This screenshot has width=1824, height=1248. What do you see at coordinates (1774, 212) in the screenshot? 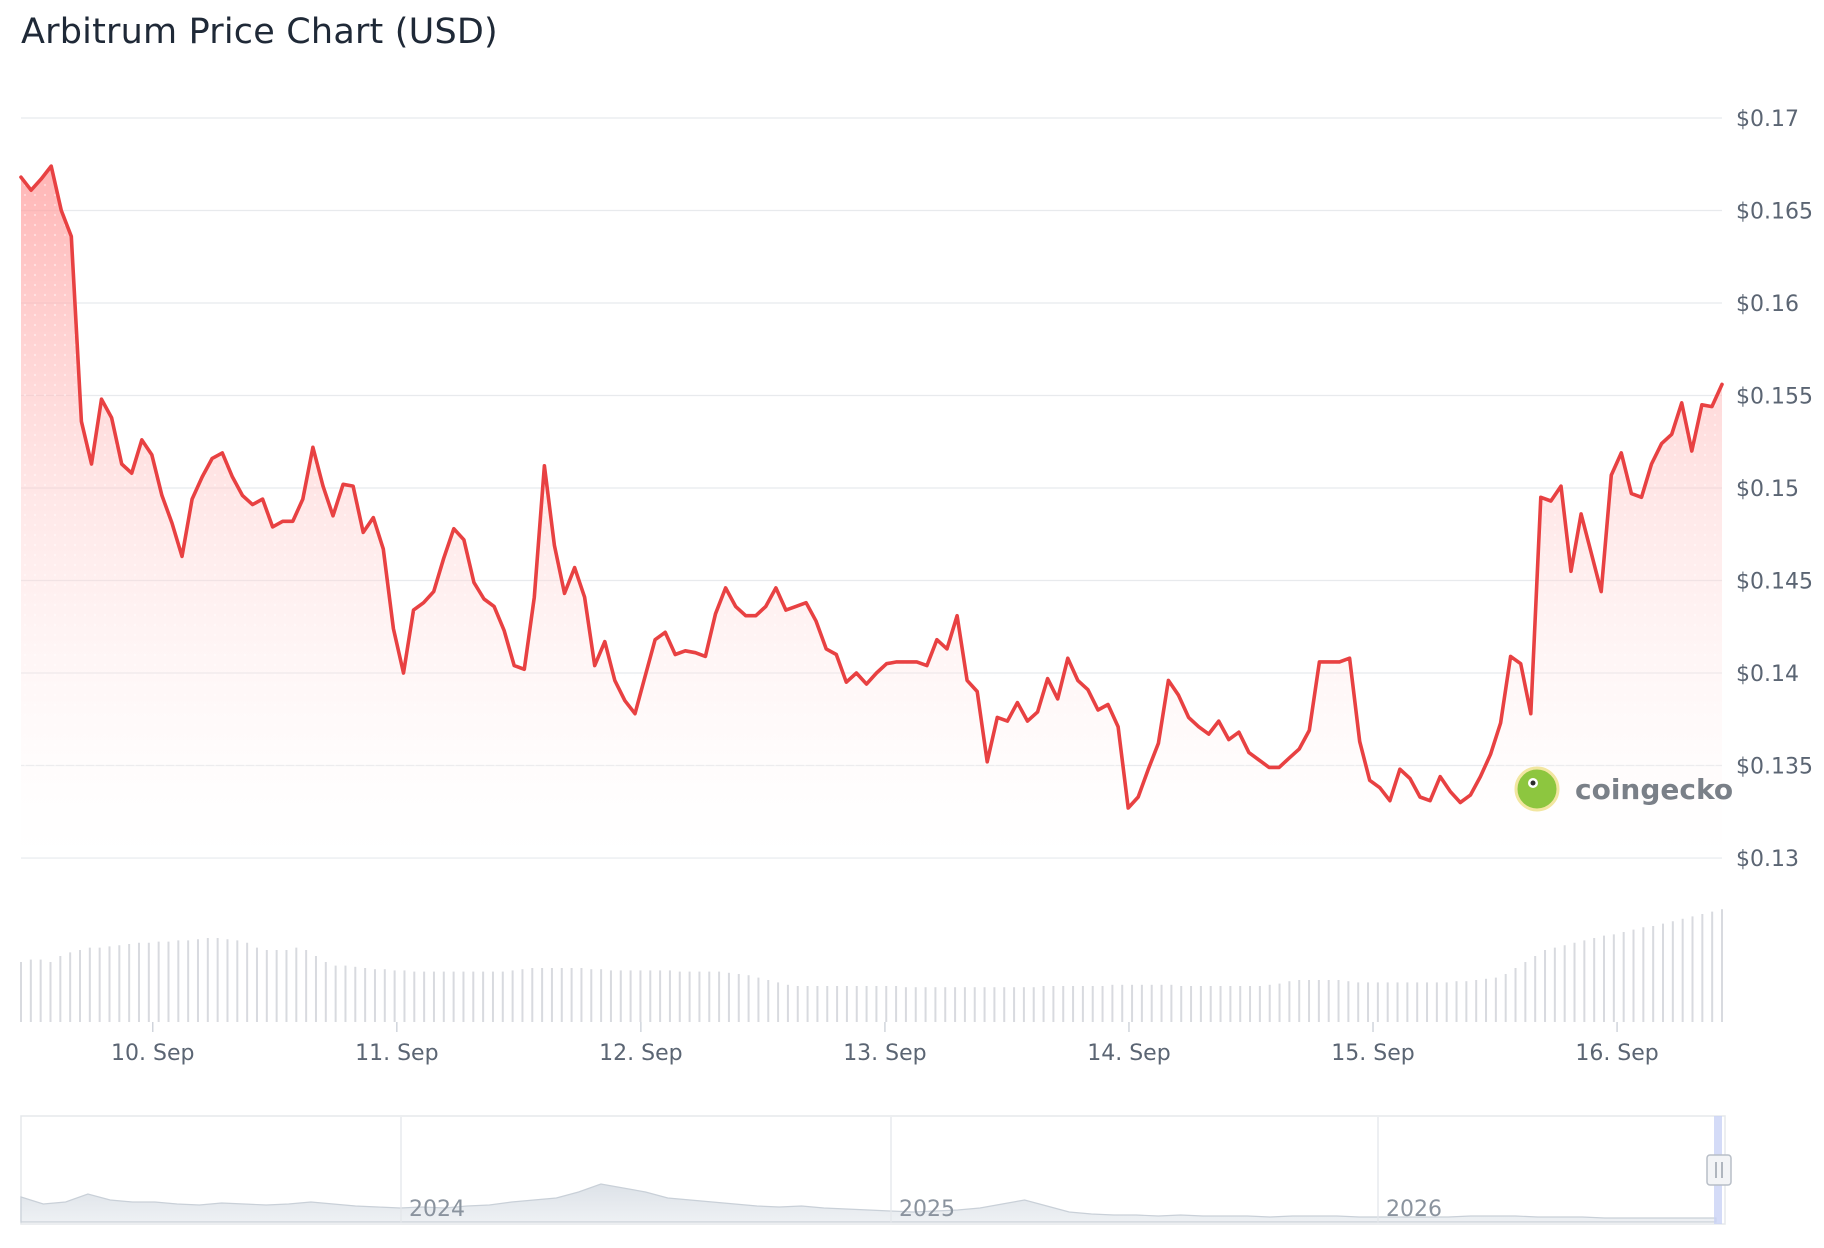
I see `y-tick-label: $0.165` at bounding box center [1774, 212].